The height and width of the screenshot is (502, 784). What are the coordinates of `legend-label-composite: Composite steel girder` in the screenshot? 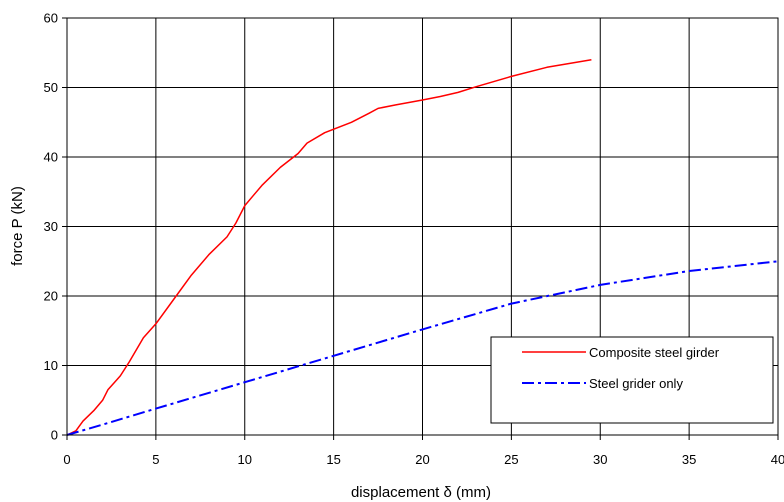 It's located at (654, 352).